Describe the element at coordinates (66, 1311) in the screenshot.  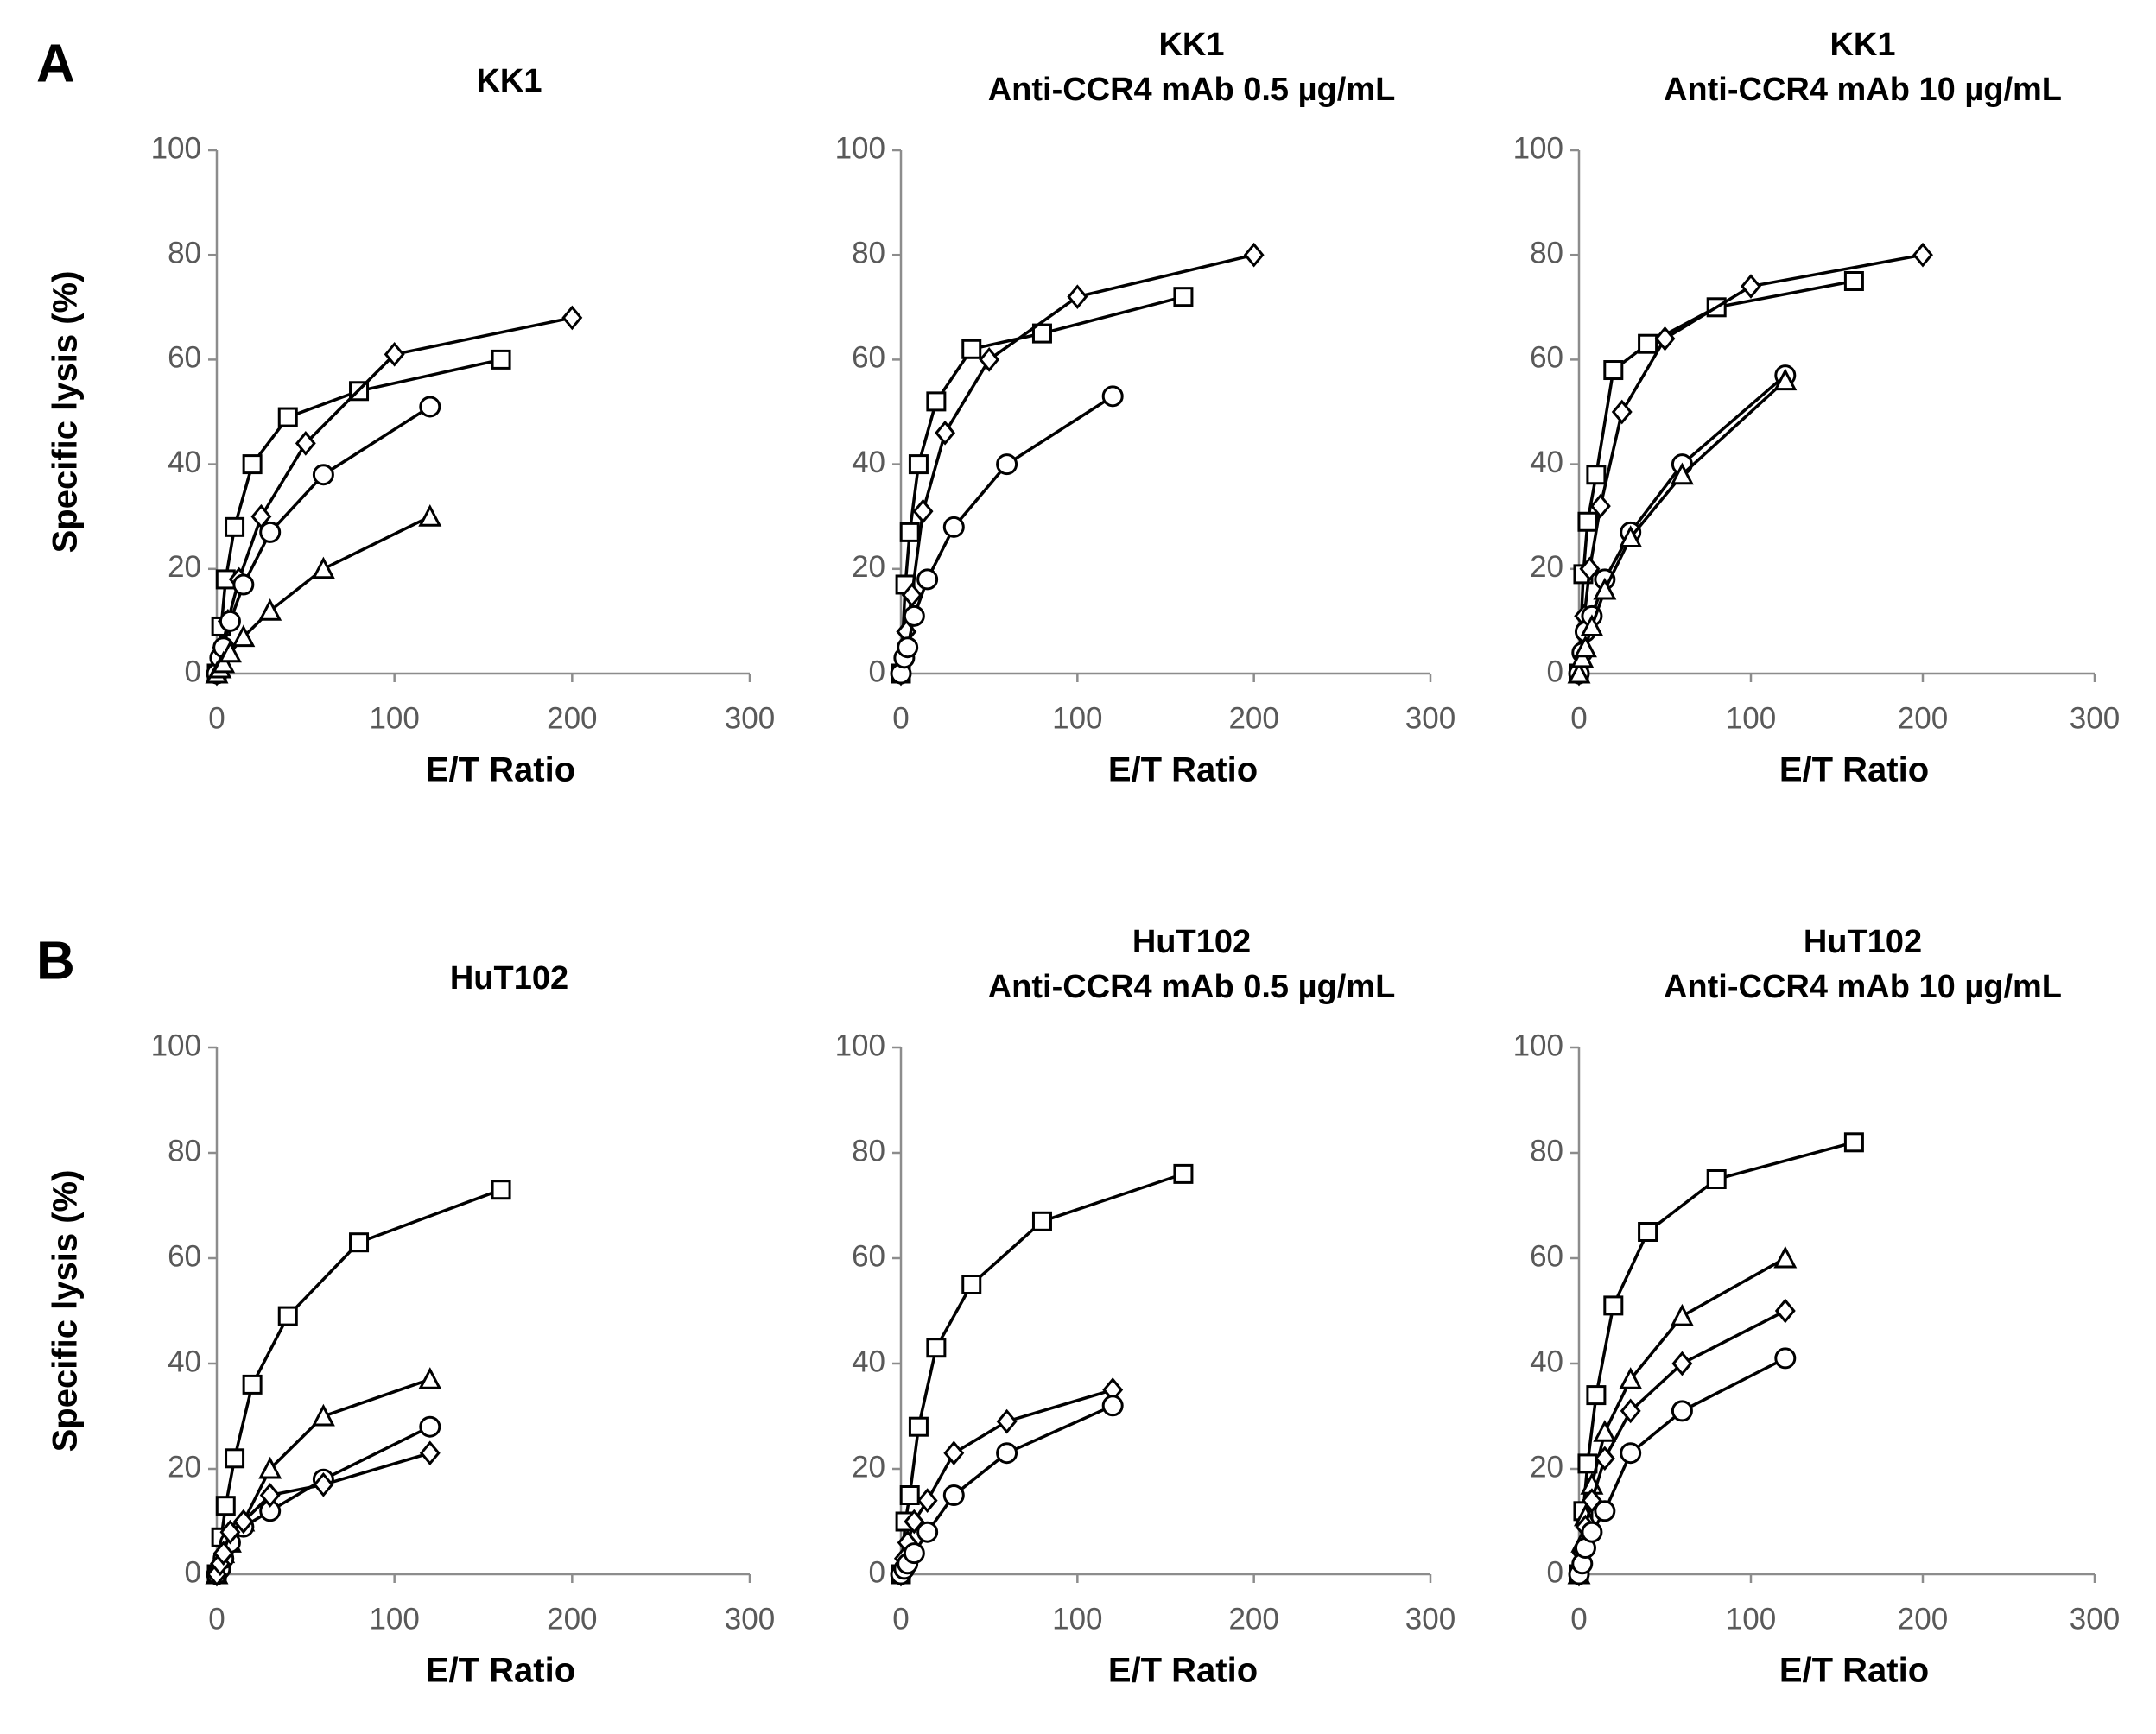
I see `y-axis-label: Specific lysis (%)` at that location.